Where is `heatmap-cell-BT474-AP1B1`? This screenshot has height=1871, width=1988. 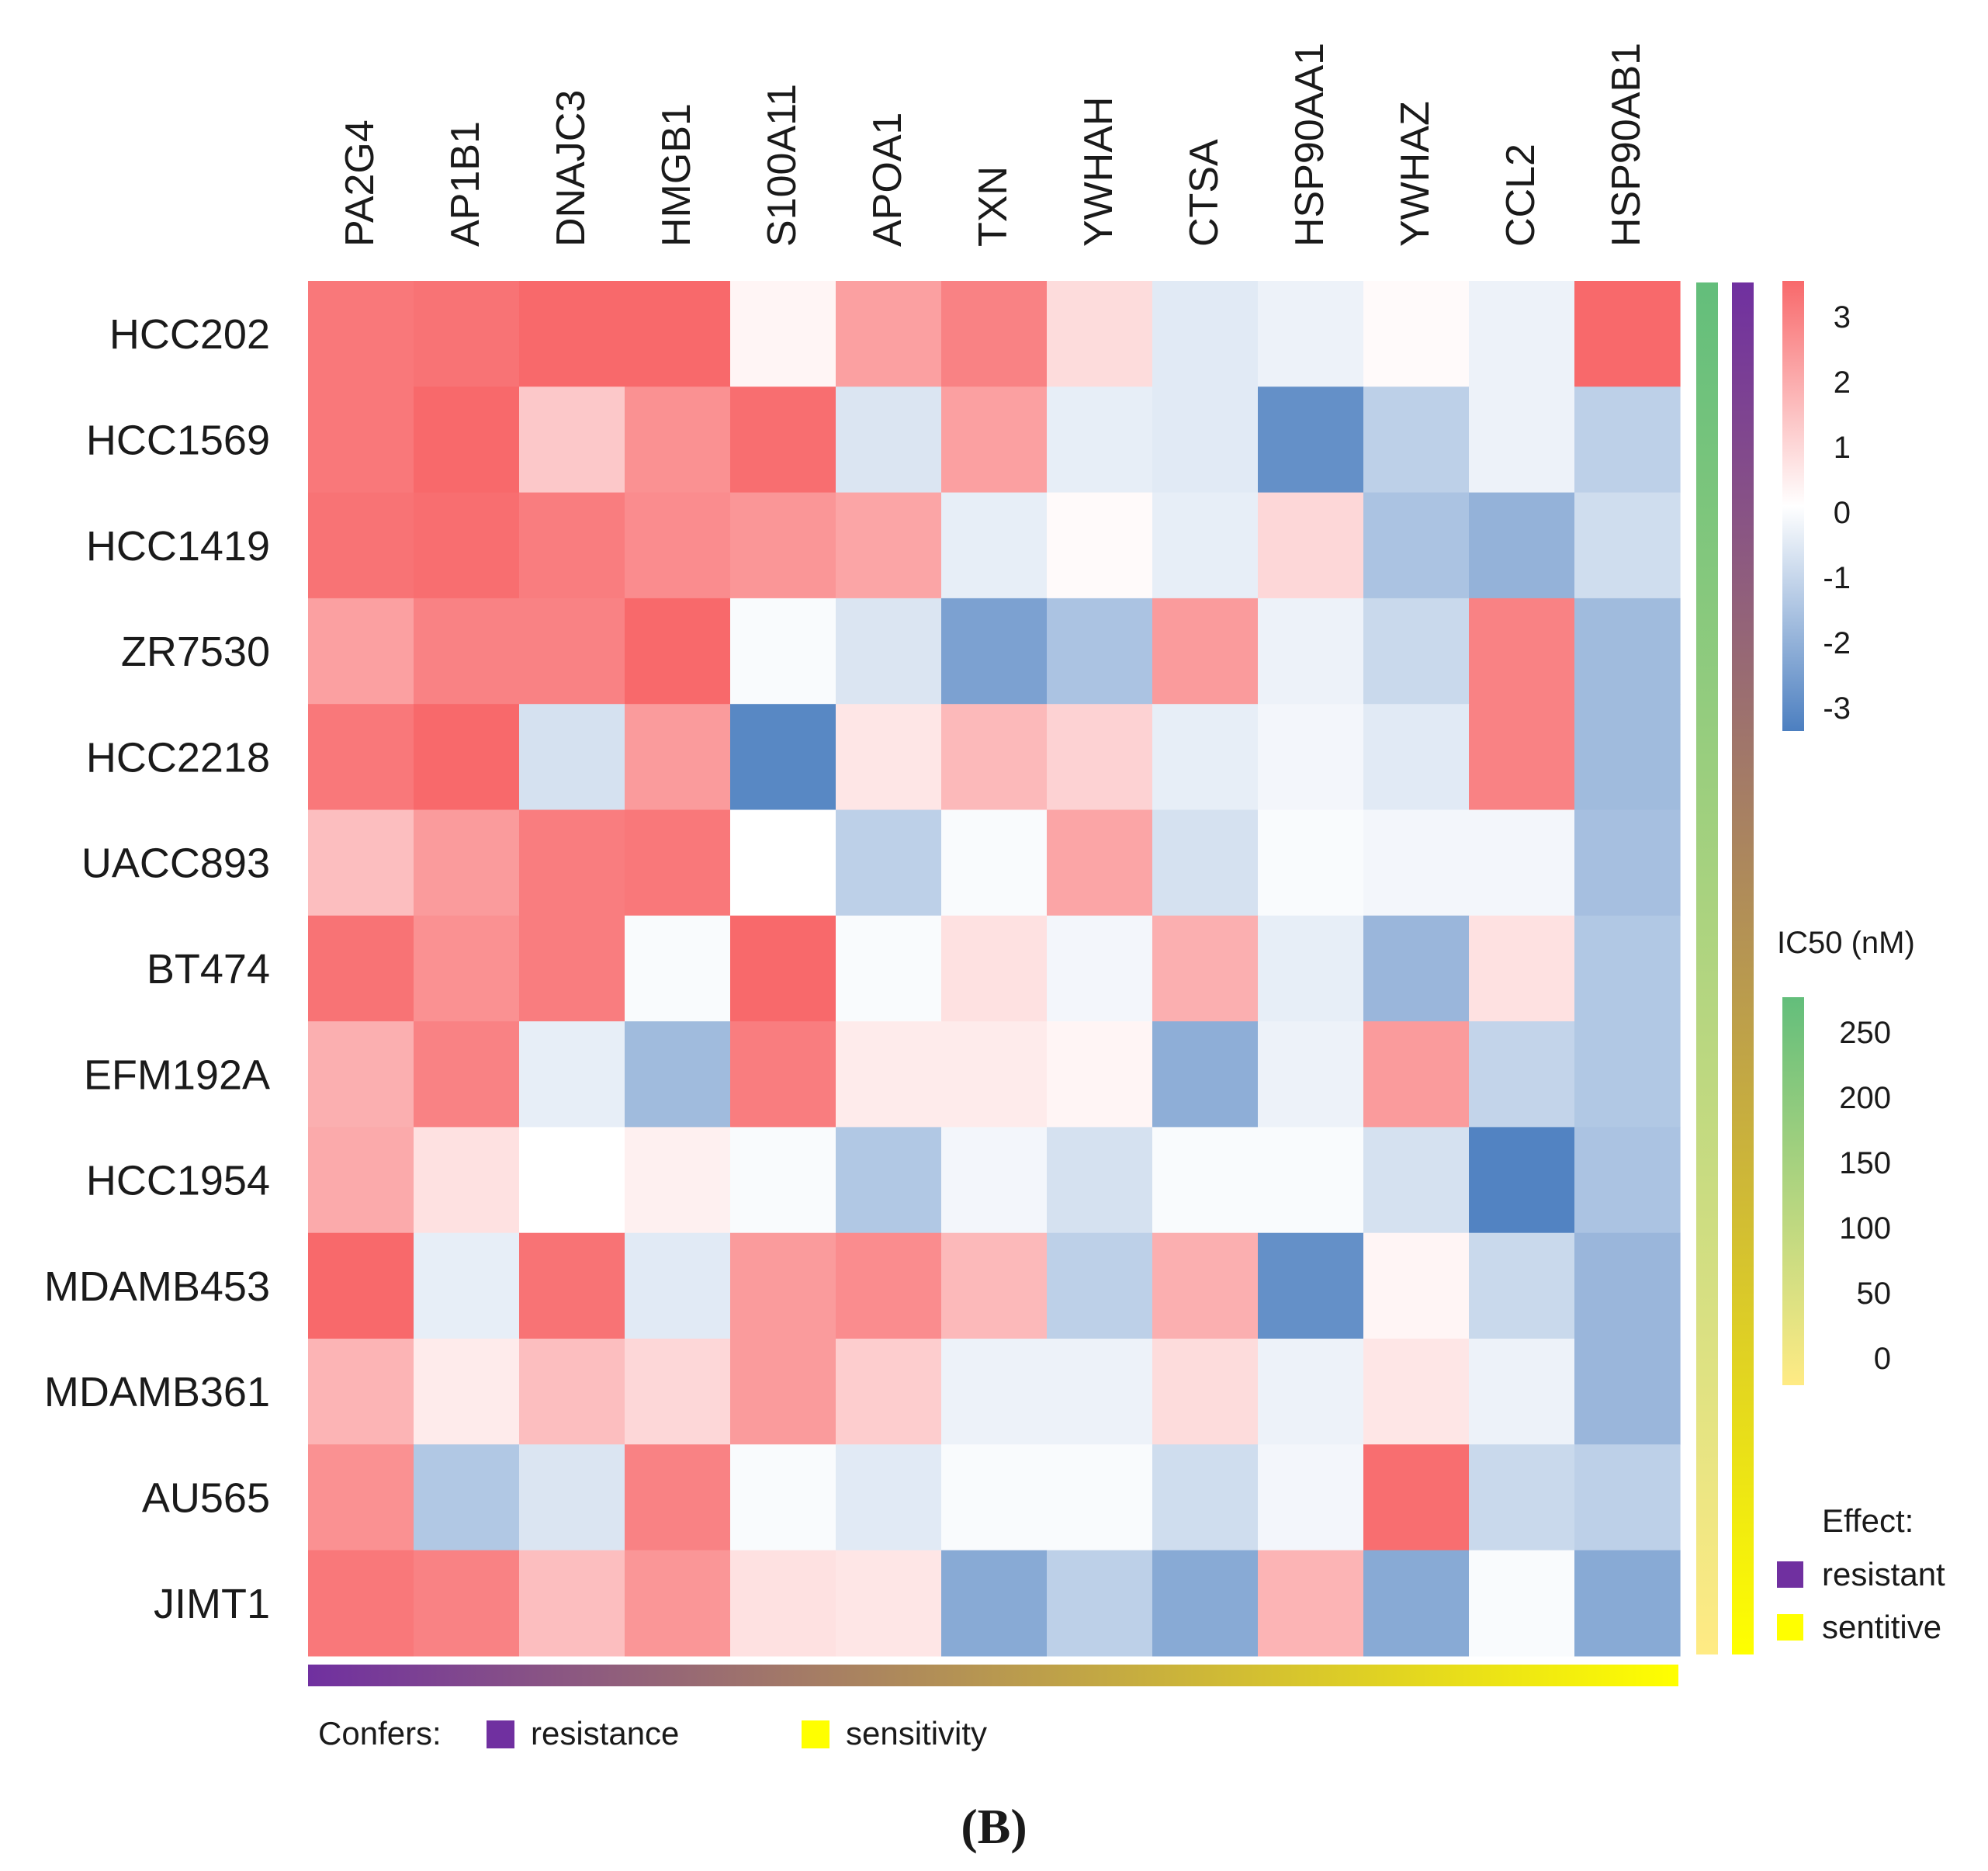
heatmap-cell-BT474-AP1B1 is located at coordinates (467, 968).